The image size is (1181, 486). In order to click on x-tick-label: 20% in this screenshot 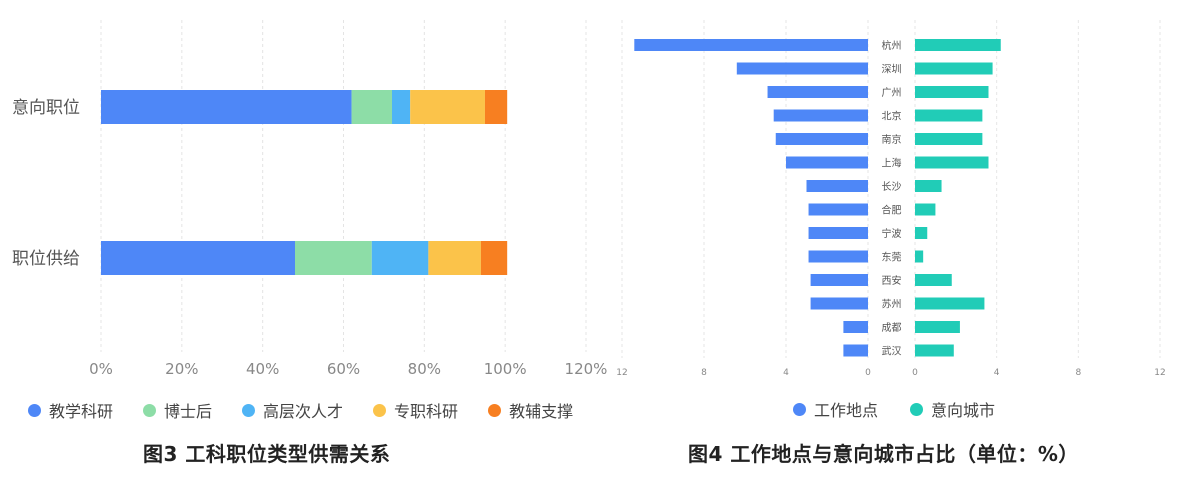, I will do `click(181, 369)`.